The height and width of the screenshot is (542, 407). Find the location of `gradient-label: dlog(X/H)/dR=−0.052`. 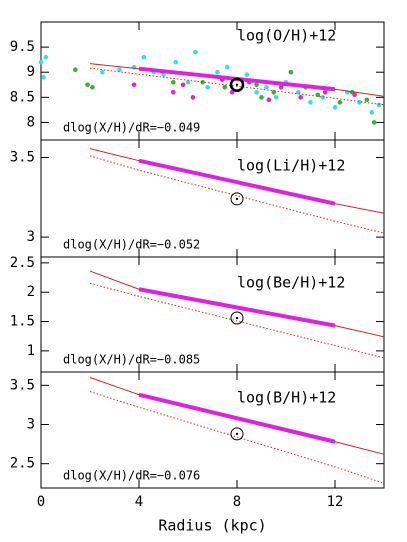

gradient-label: dlog(X/H)/dR=−0.052 is located at coordinates (131, 245).